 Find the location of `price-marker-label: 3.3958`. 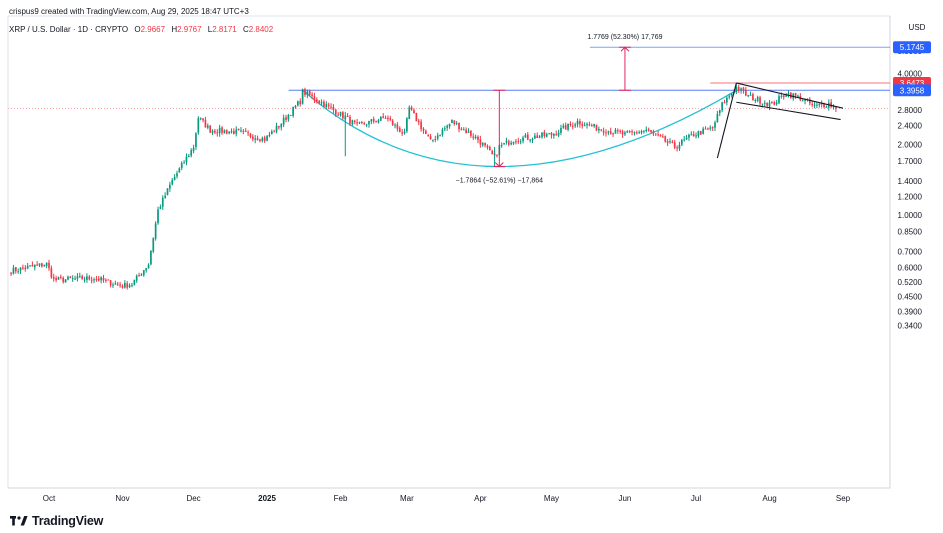

price-marker-label: 3.3958 is located at coordinates (912, 90).